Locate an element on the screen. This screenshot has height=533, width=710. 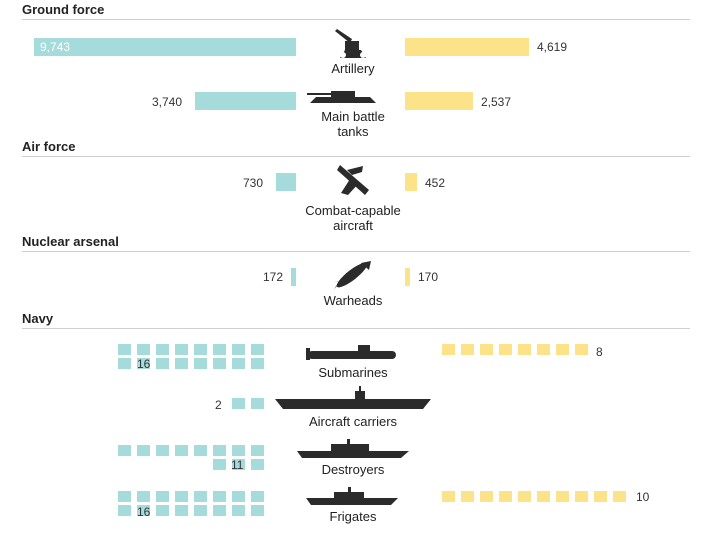
artillery-icon is located at coordinates (350, 43).